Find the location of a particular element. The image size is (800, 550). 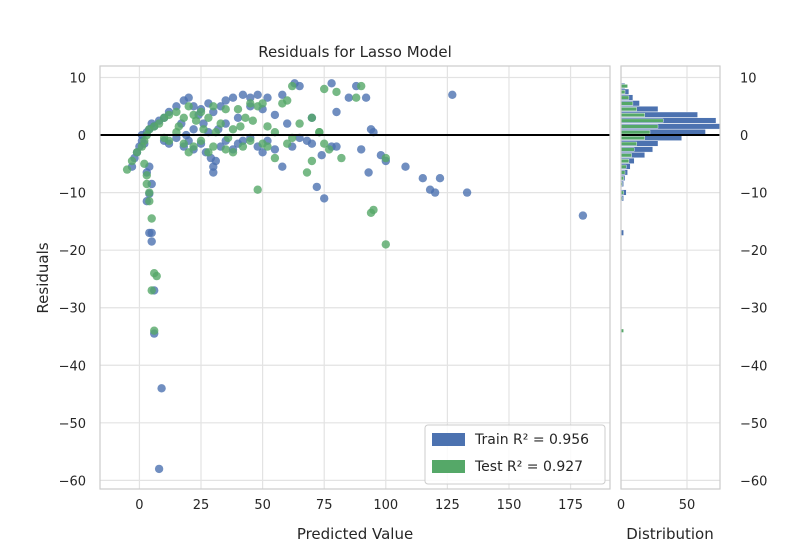

y-tick-label: 10 is located at coordinates (77, 79).